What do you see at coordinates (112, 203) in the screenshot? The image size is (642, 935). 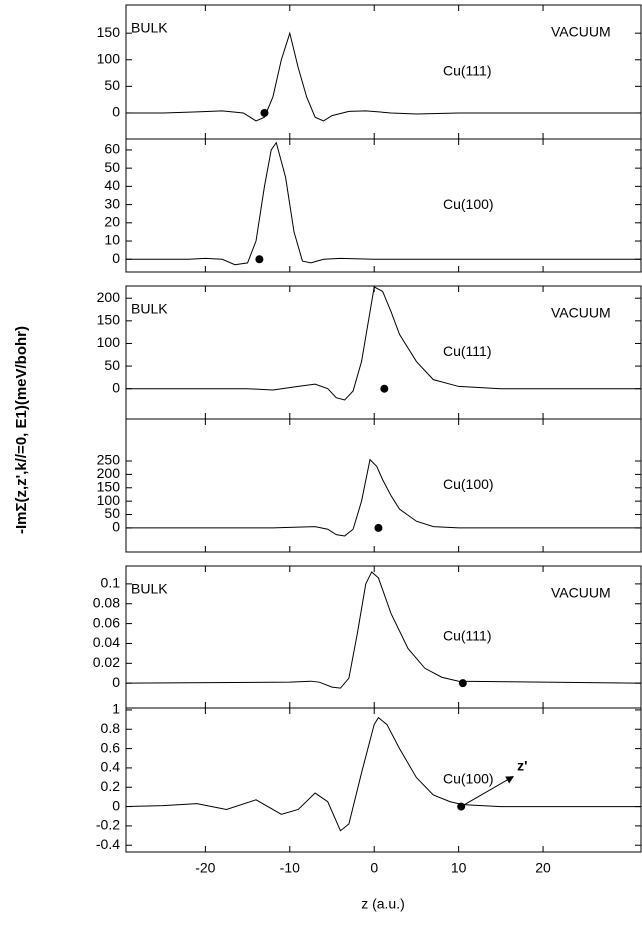 I see `y-tick-label: 30` at bounding box center [112, 203].